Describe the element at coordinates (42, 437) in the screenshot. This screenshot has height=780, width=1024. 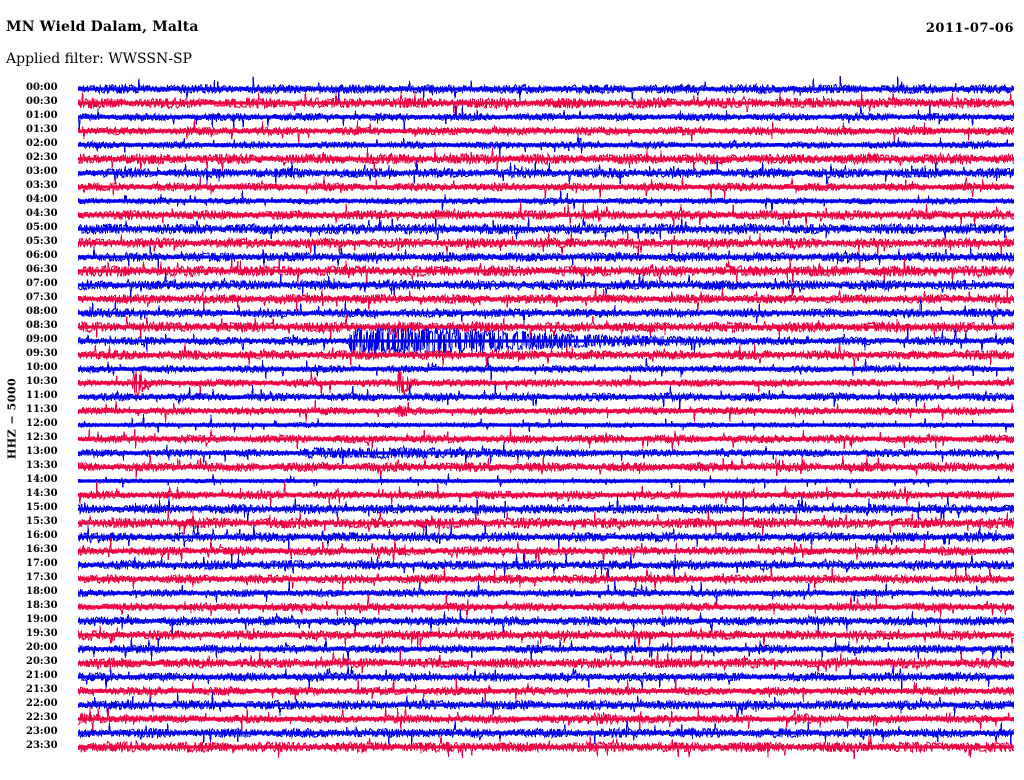
I see `trace-time-label: 12:30` at that location.